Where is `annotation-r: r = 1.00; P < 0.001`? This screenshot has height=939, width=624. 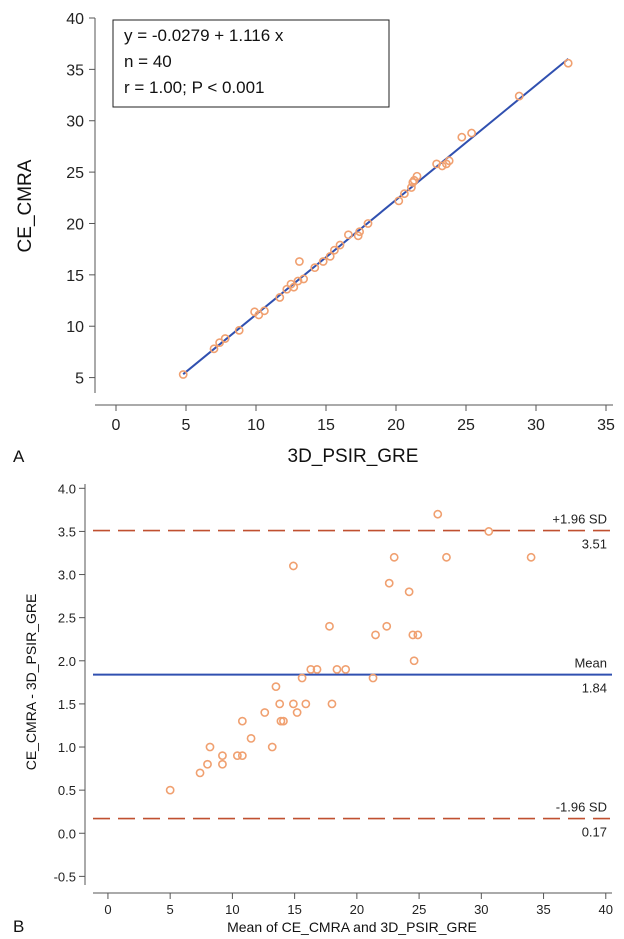
annotation-r: r = 1.00; P < 0.001 is located at coordinates (194, 87).